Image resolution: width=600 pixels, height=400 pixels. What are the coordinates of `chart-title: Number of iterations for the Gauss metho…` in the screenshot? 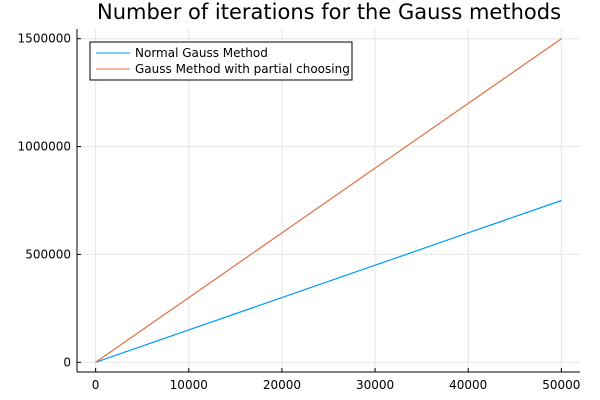 It's located at (329, 12).